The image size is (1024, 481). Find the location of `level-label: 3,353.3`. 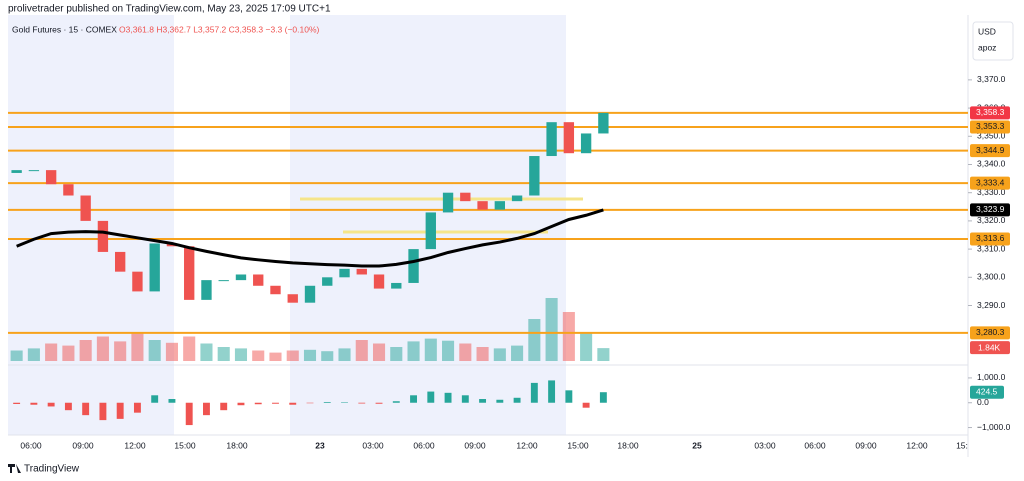

level-label: 3,353.3 is located at coordinates (990, 126).